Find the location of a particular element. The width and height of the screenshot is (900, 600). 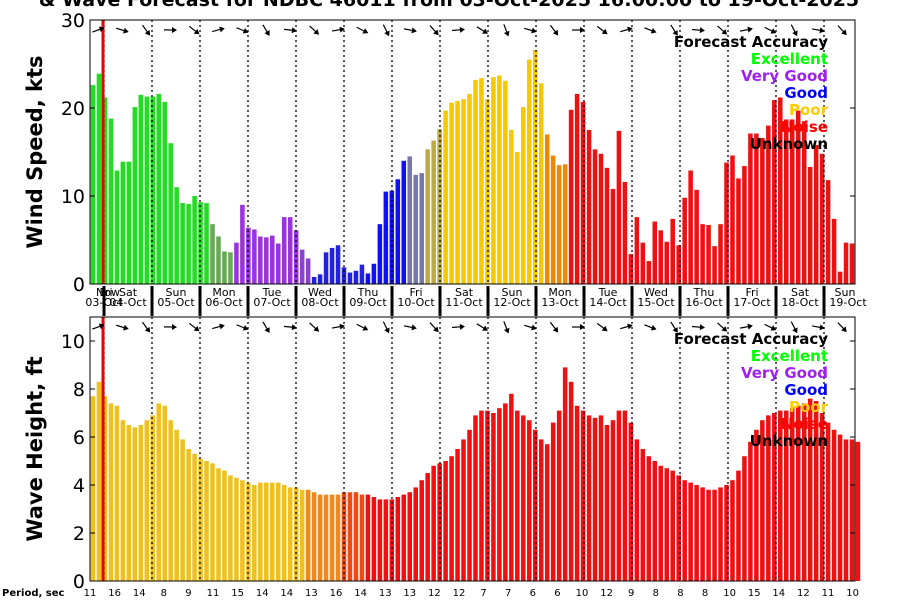

date-label: 08-Oct is located at coordinates (320, 302).